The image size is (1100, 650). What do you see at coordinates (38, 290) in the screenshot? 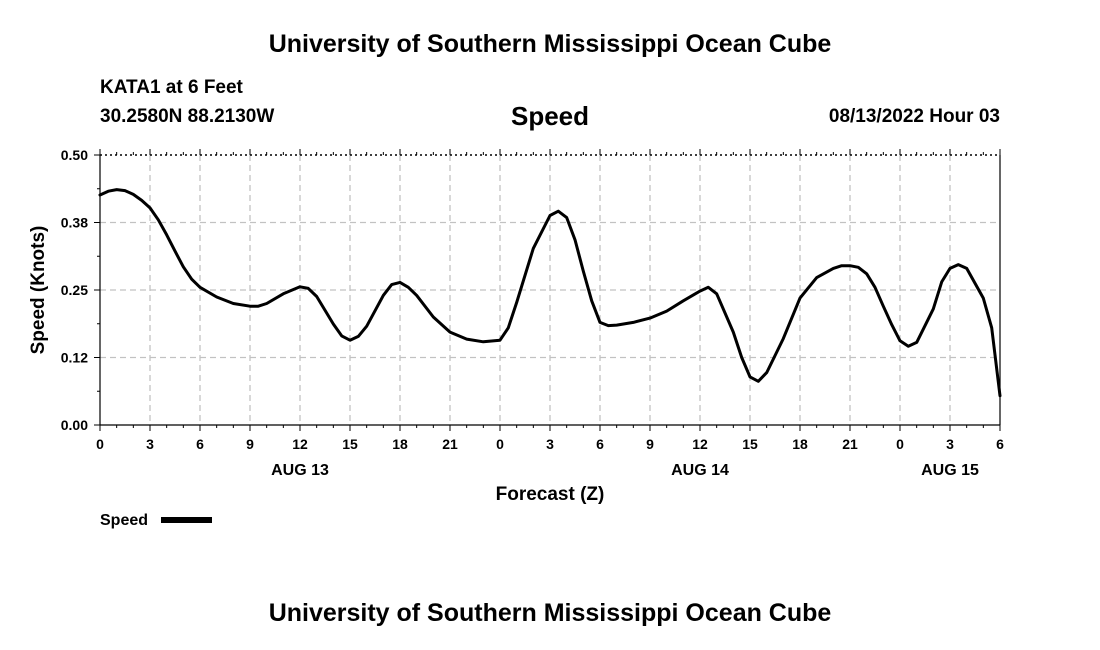
I see `y-axis-label: Speed (Knots)` at bounding box center [38, 290].